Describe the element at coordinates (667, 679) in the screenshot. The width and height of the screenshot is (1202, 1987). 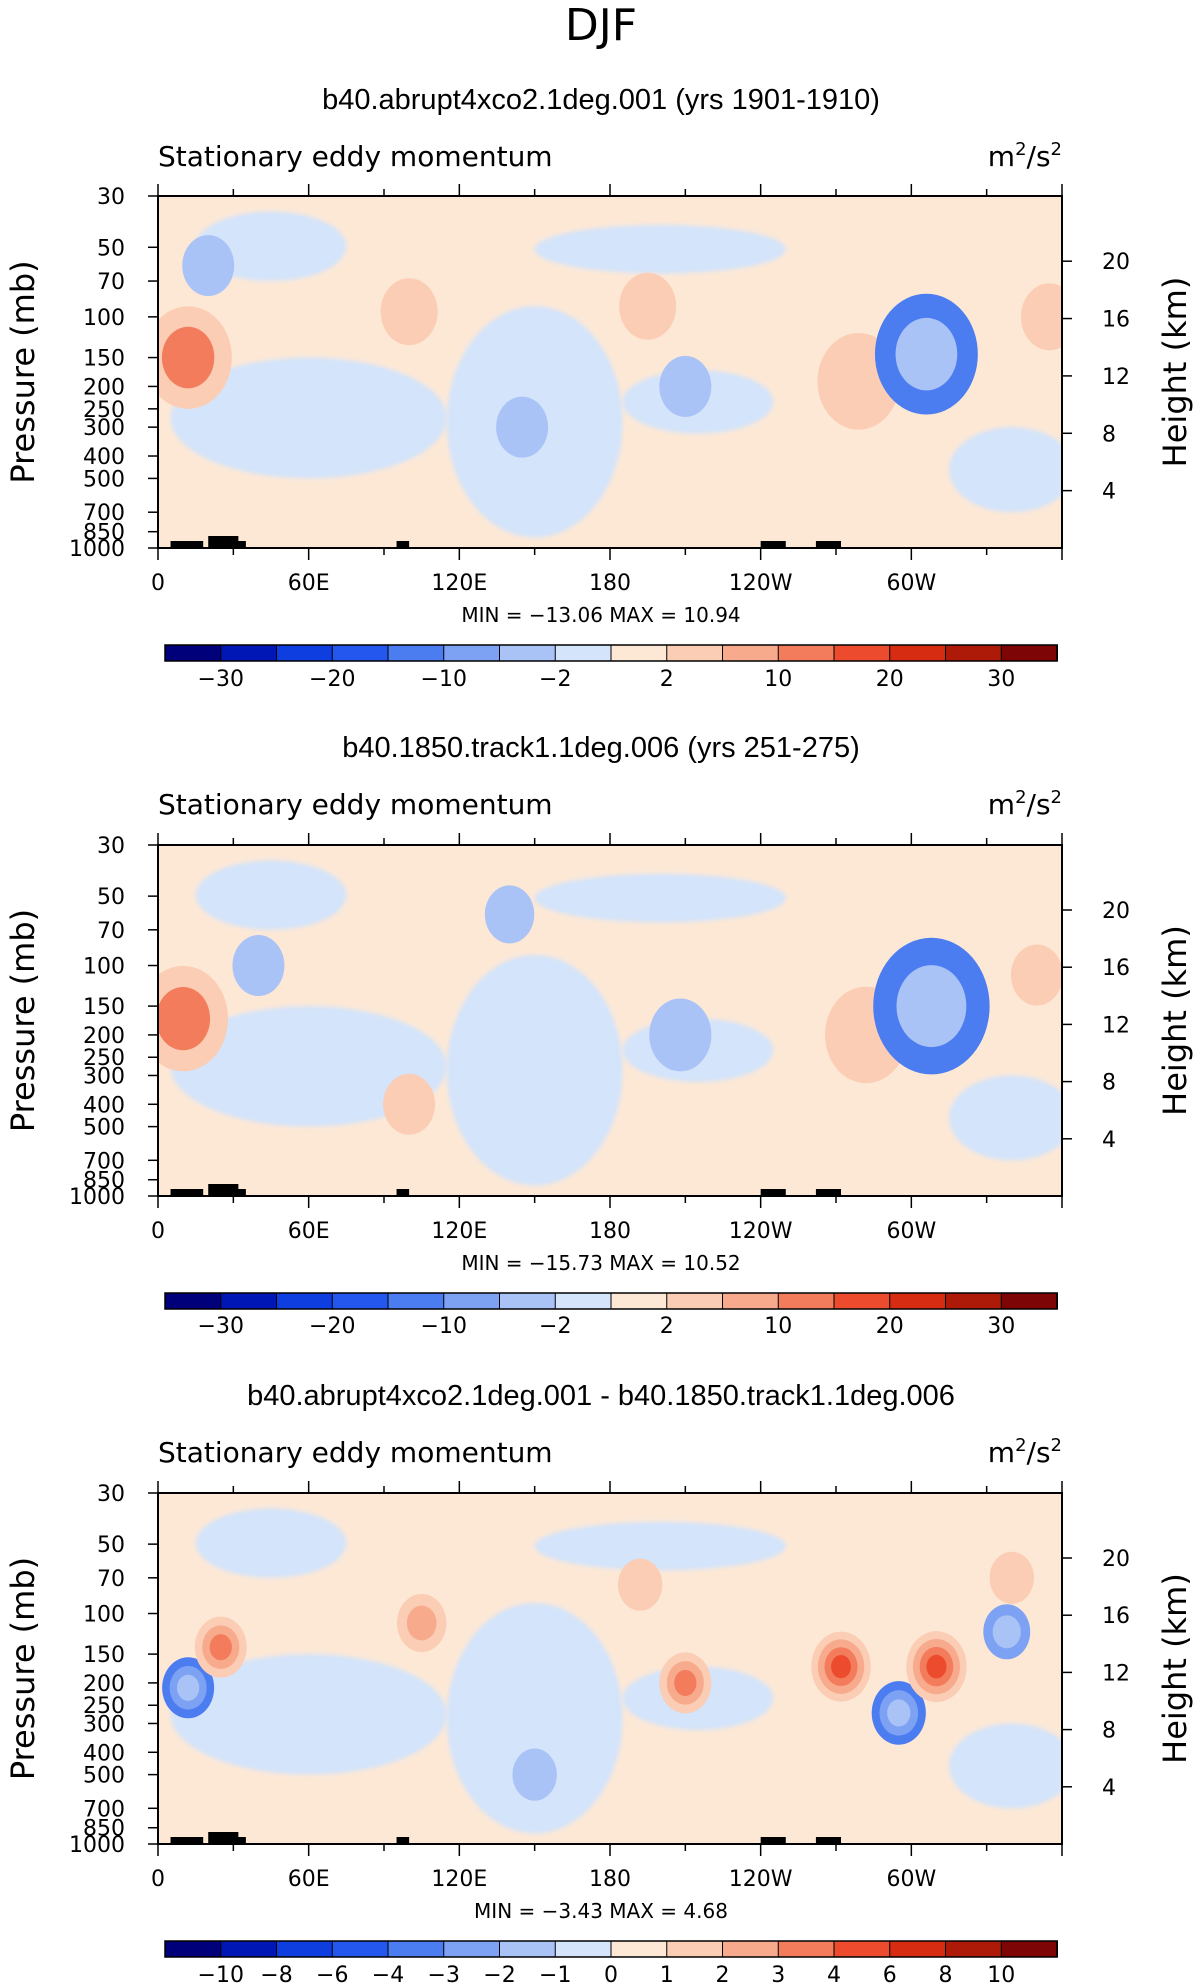
I see `colorbar-label: 2` at that location.